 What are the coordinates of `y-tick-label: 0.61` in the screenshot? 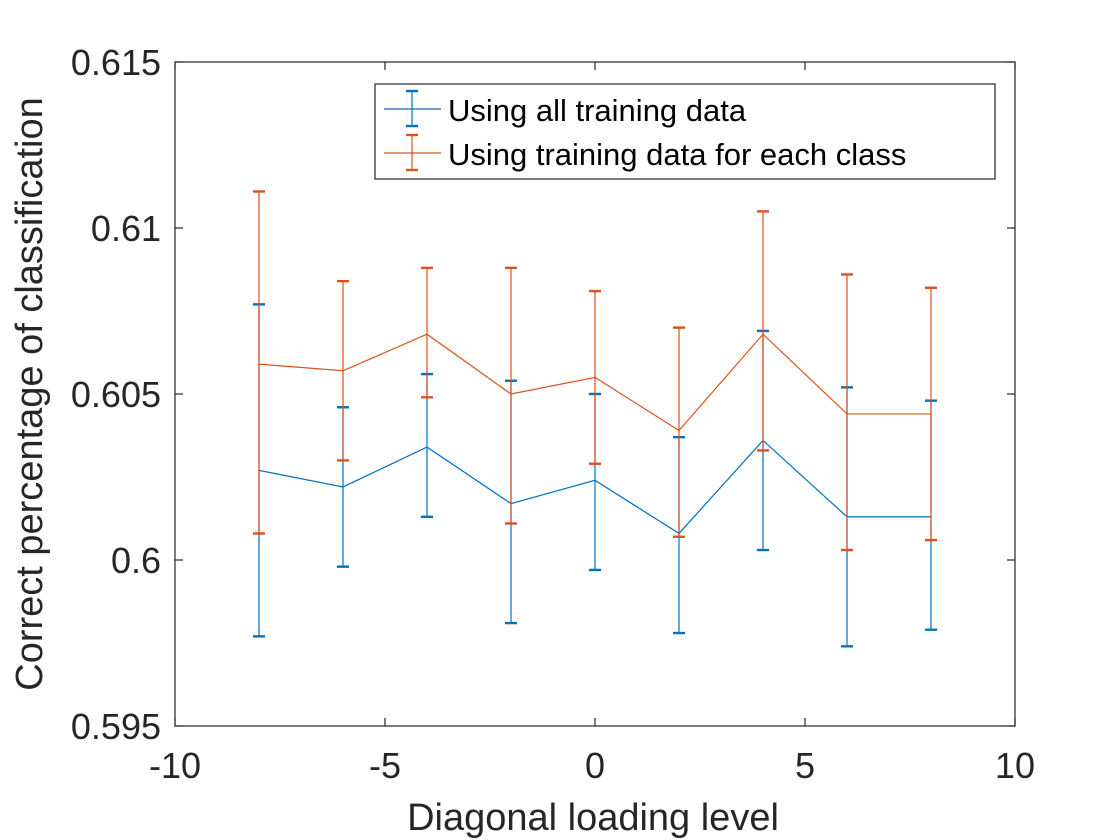 It's located at (126, 228).